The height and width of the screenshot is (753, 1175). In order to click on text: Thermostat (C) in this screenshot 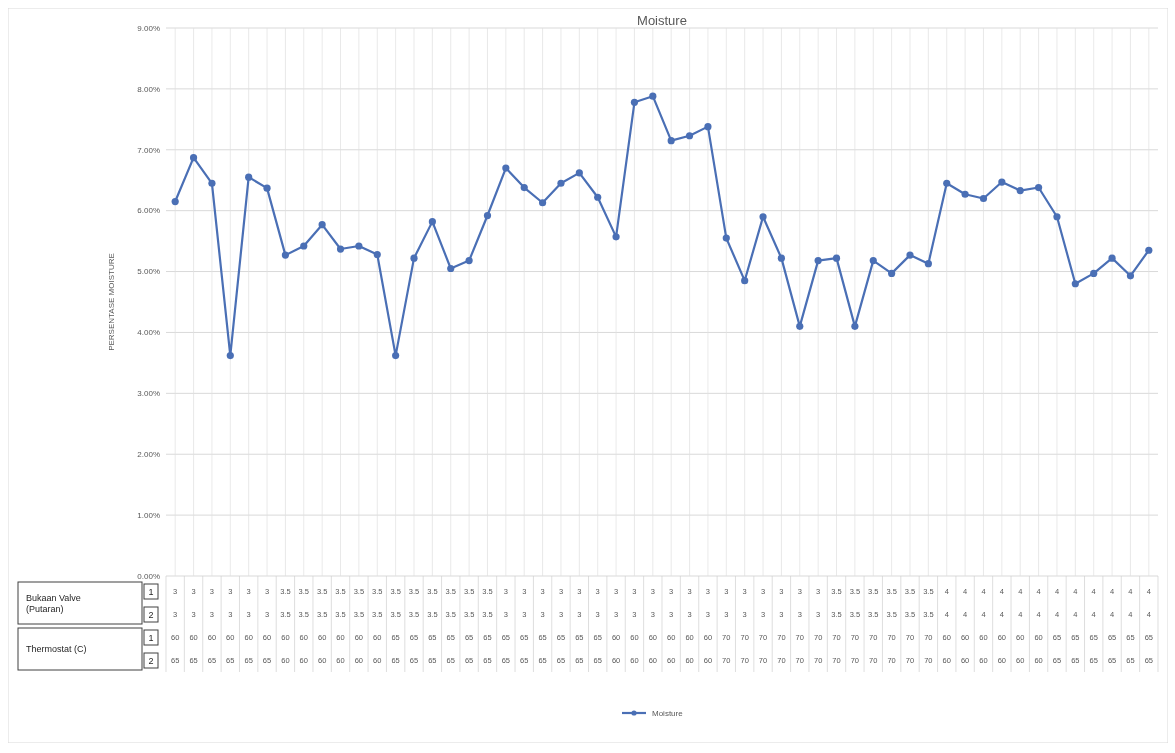, I will do `click(56, 649)`.